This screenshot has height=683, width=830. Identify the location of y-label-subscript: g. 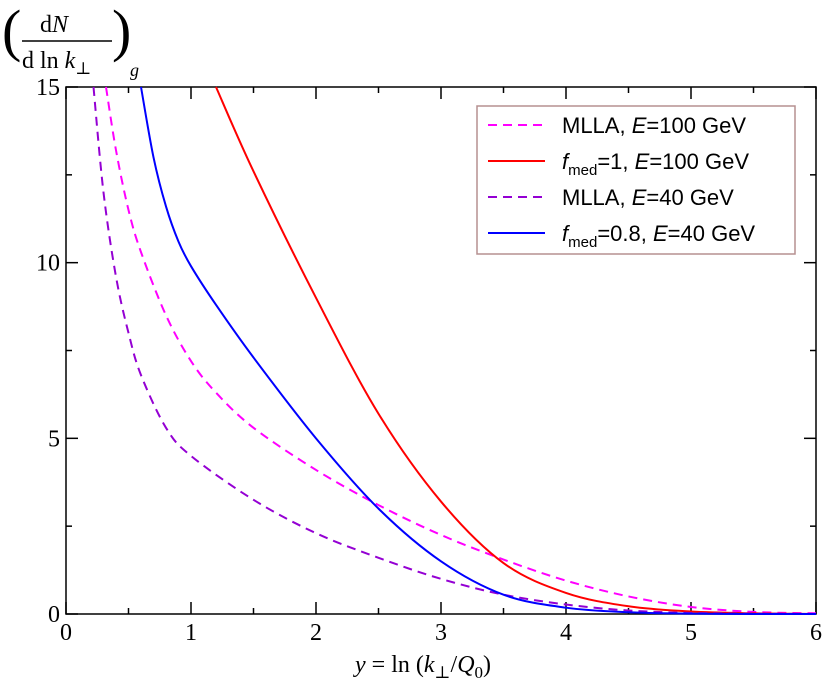
(134, 70).